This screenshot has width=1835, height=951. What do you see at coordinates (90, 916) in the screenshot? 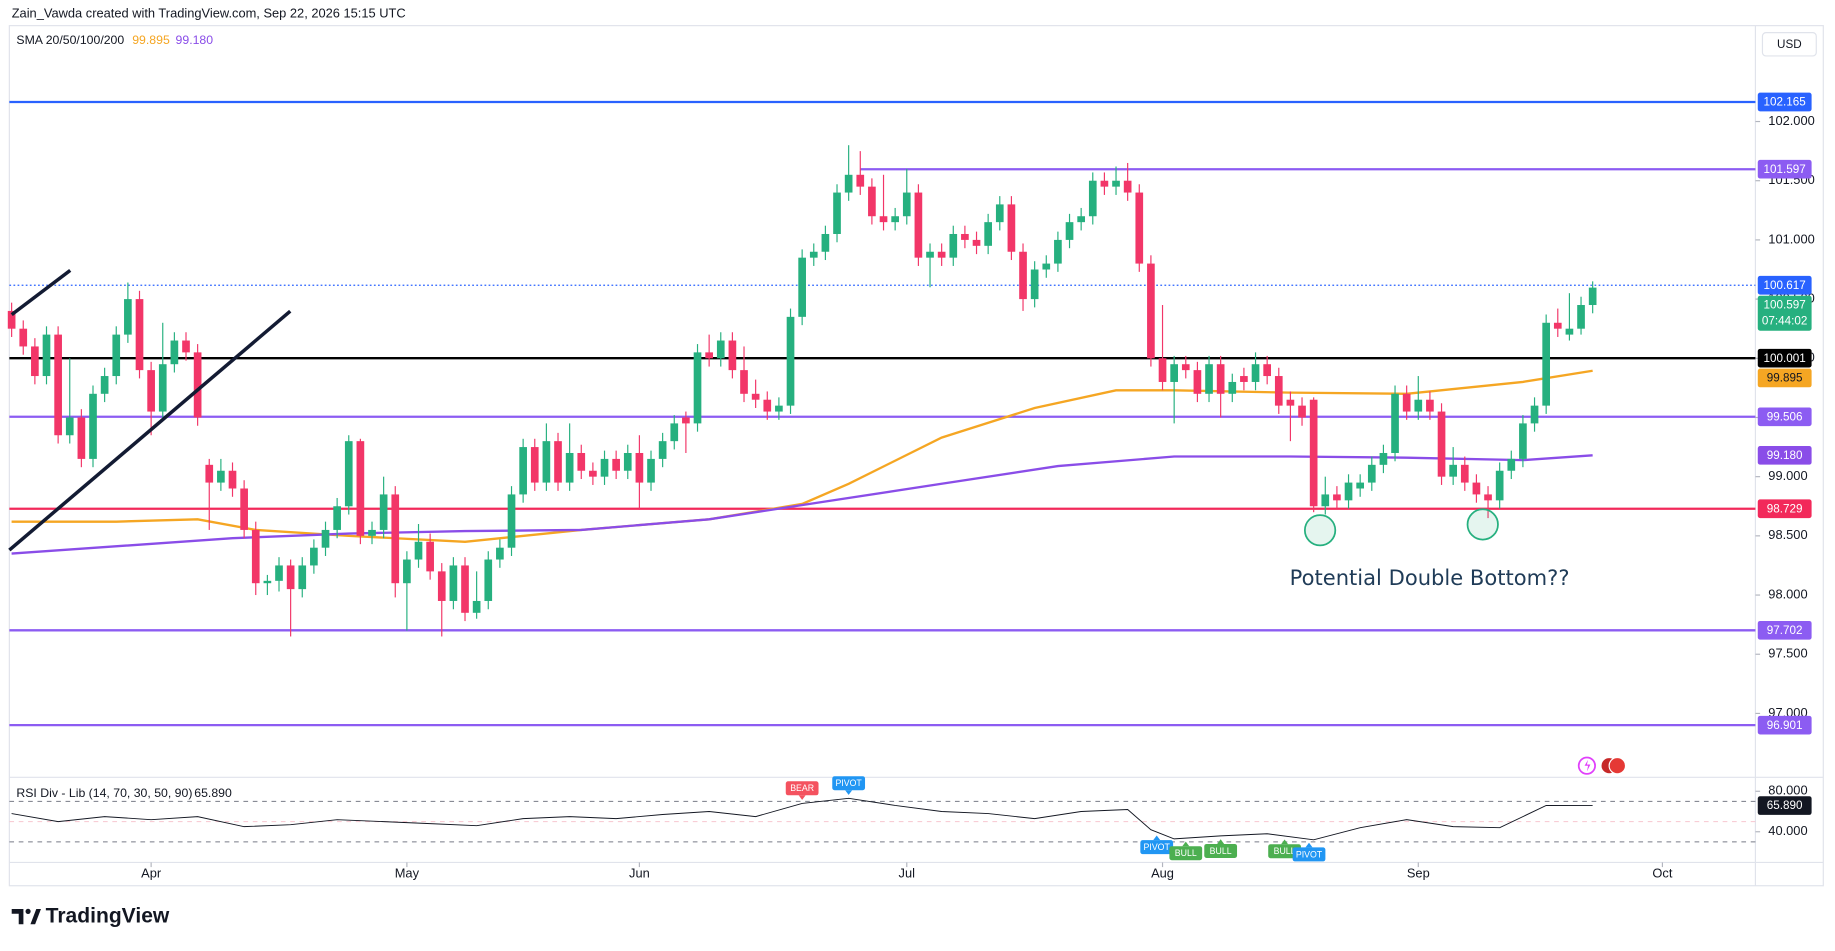
I see `logo: TradingView` at bounding box center [90, 916].